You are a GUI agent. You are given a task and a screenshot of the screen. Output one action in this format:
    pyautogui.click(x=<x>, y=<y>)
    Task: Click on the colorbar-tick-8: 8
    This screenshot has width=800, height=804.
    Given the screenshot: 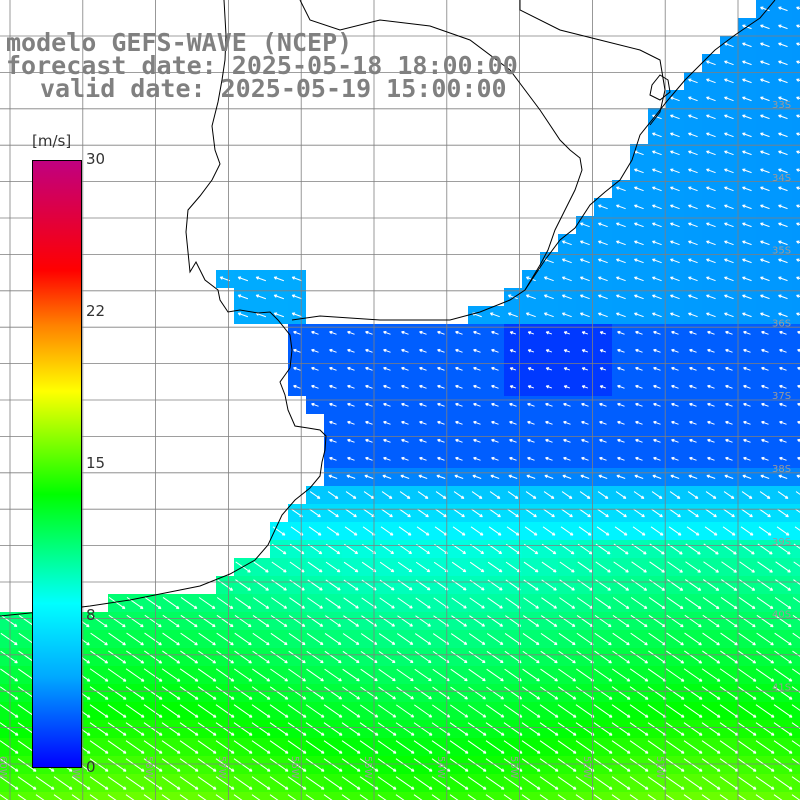 What is the action you would take?
    pyautogui.click(x=91, y=615)
    